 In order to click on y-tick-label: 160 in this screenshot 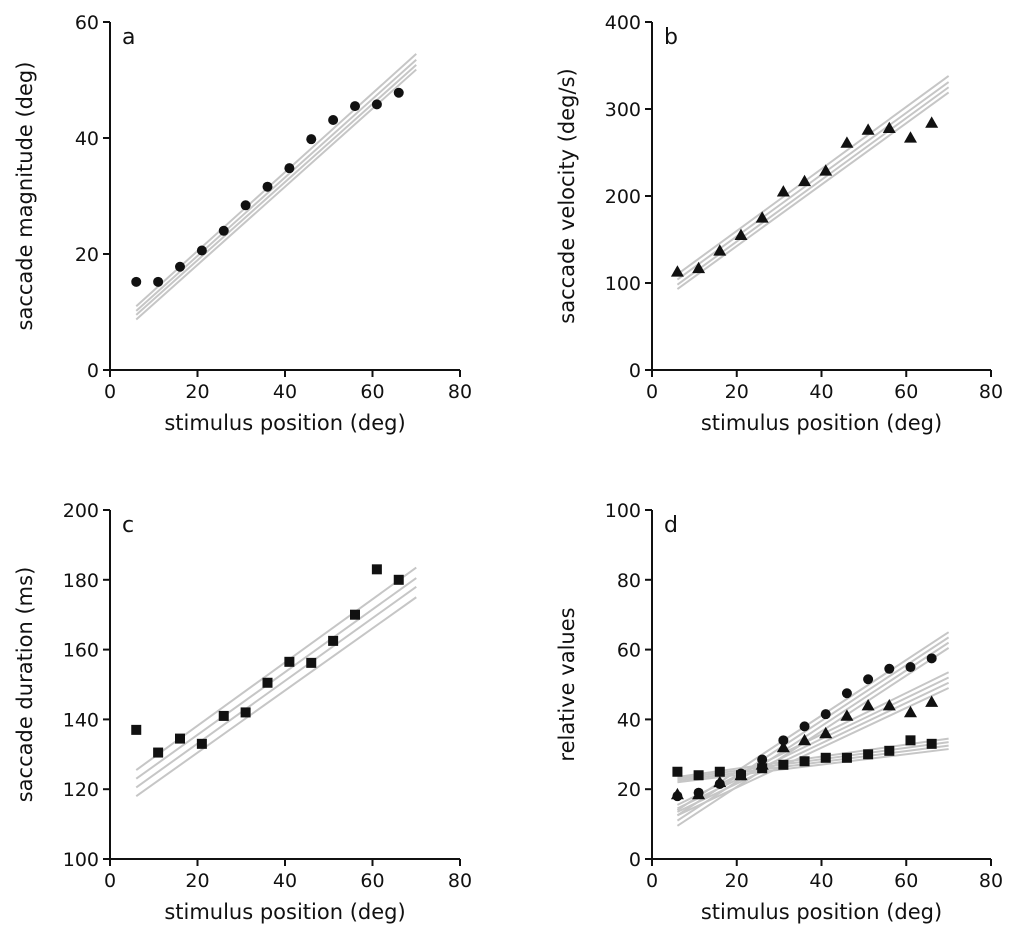, I will do `click(81, 651)`.